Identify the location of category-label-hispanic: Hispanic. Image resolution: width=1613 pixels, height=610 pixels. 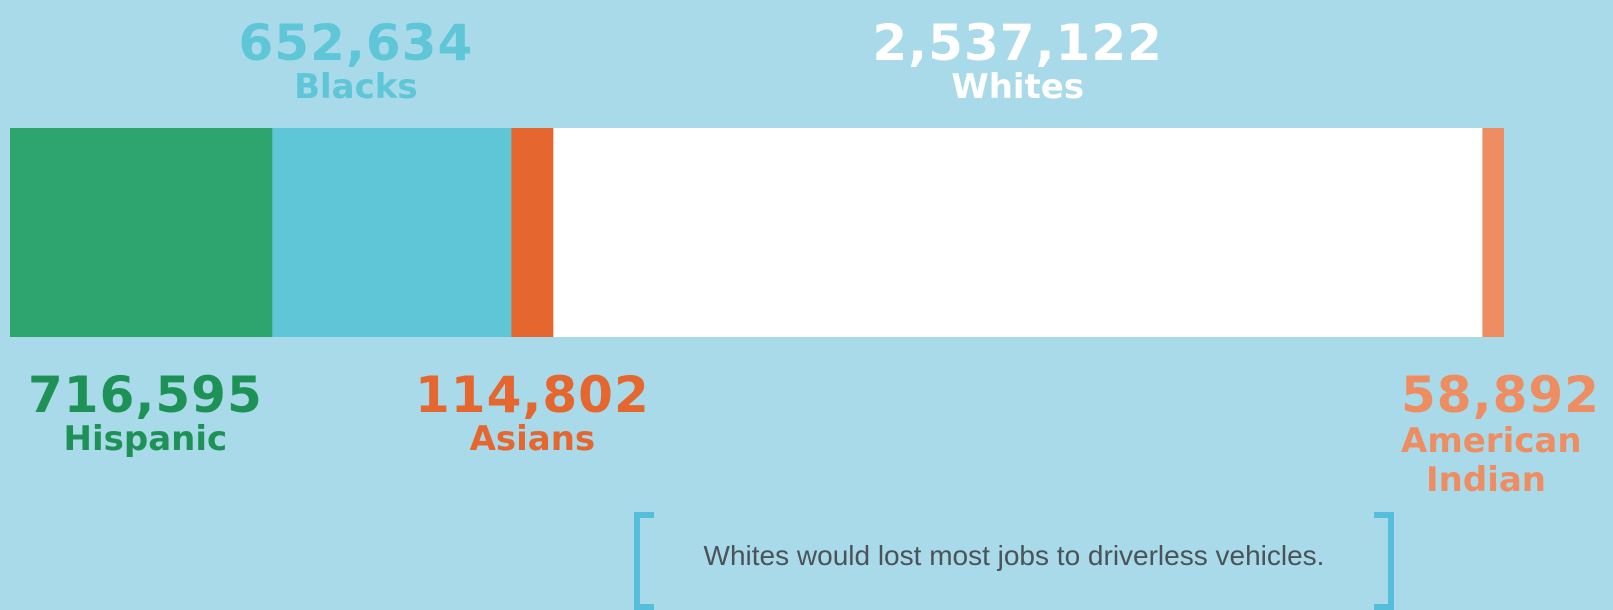
(145, 439).